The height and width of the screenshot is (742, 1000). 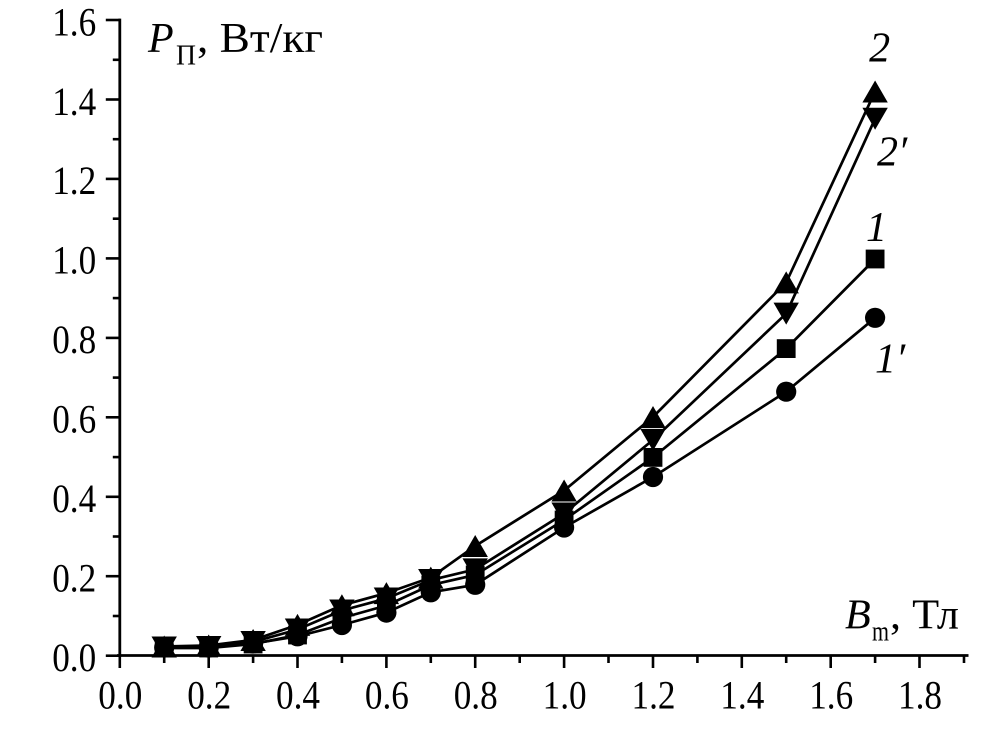 I want to click on svg-text: , Тл, so click(x=924, y=616).